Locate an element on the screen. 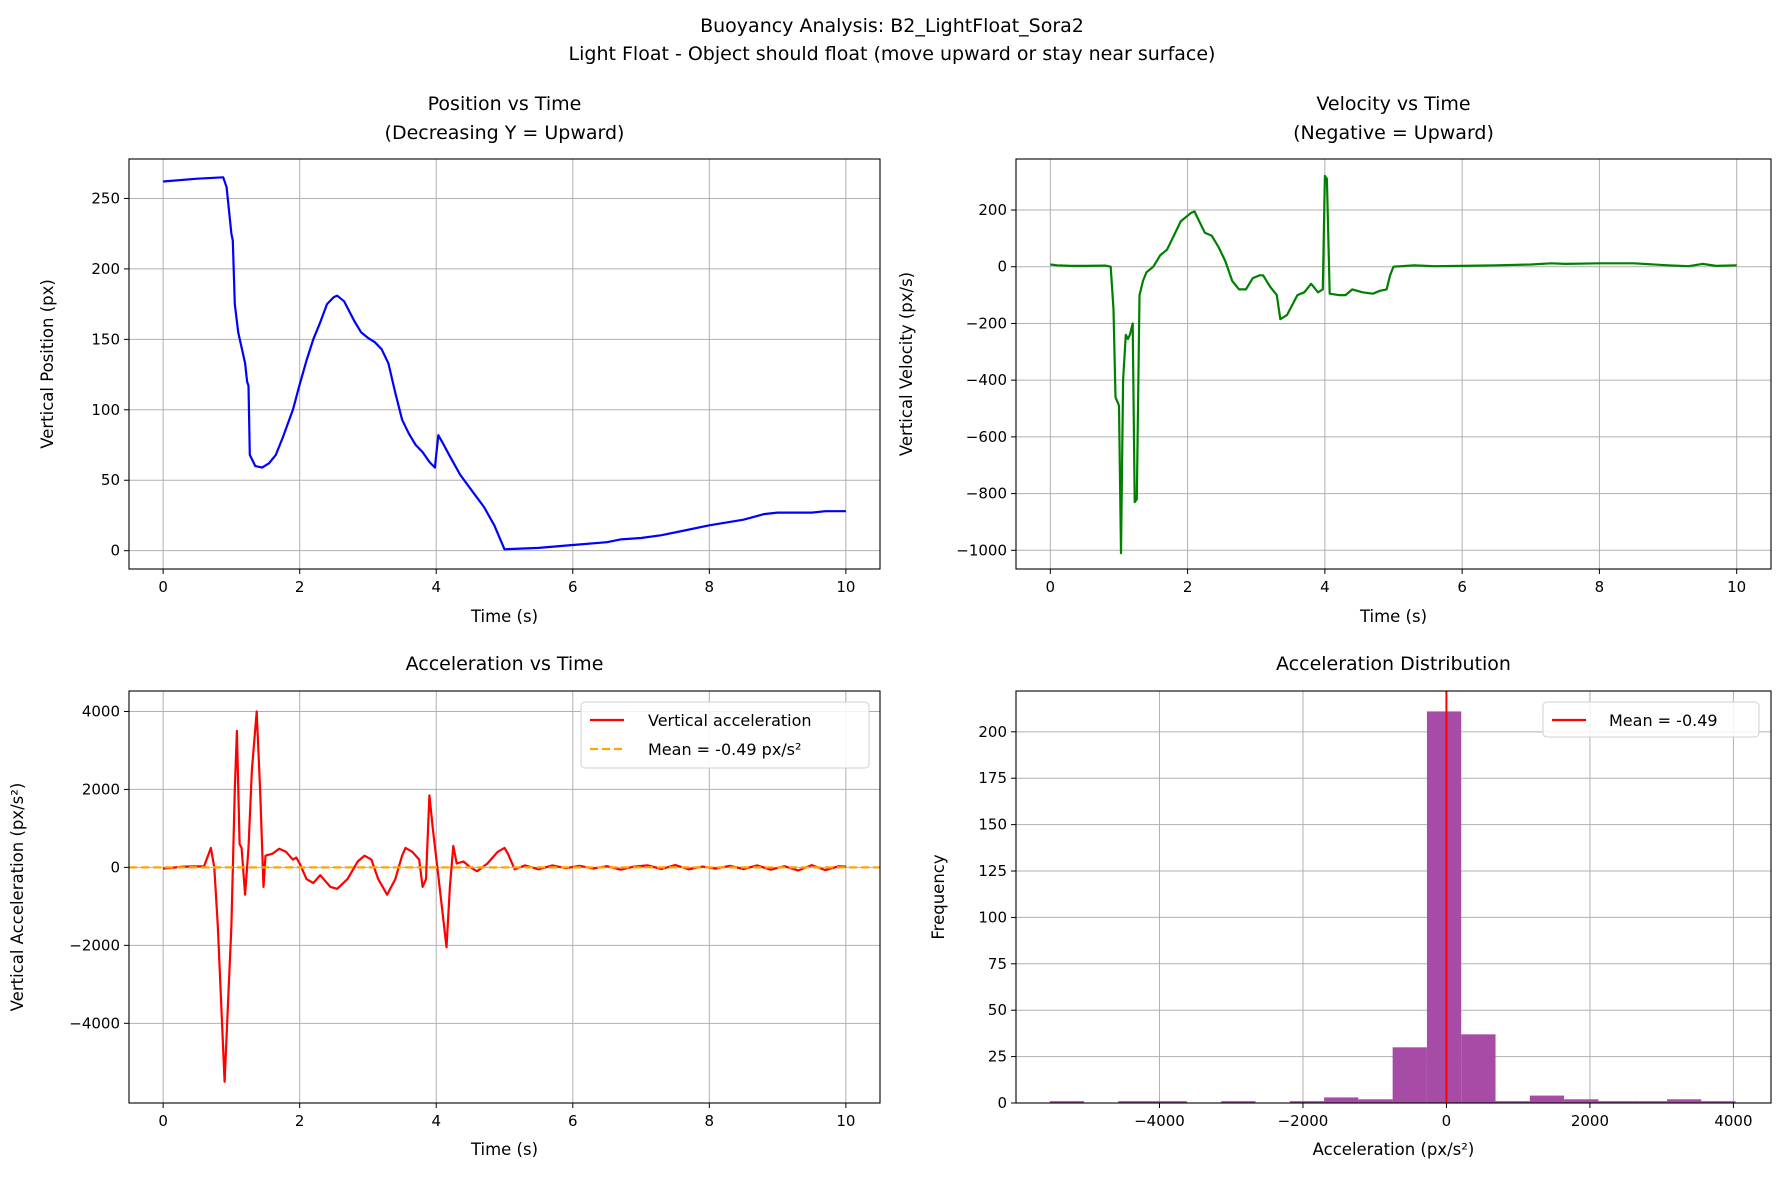  y-axis-label: Vertical Position (px) is located at coordinates (47, 364).